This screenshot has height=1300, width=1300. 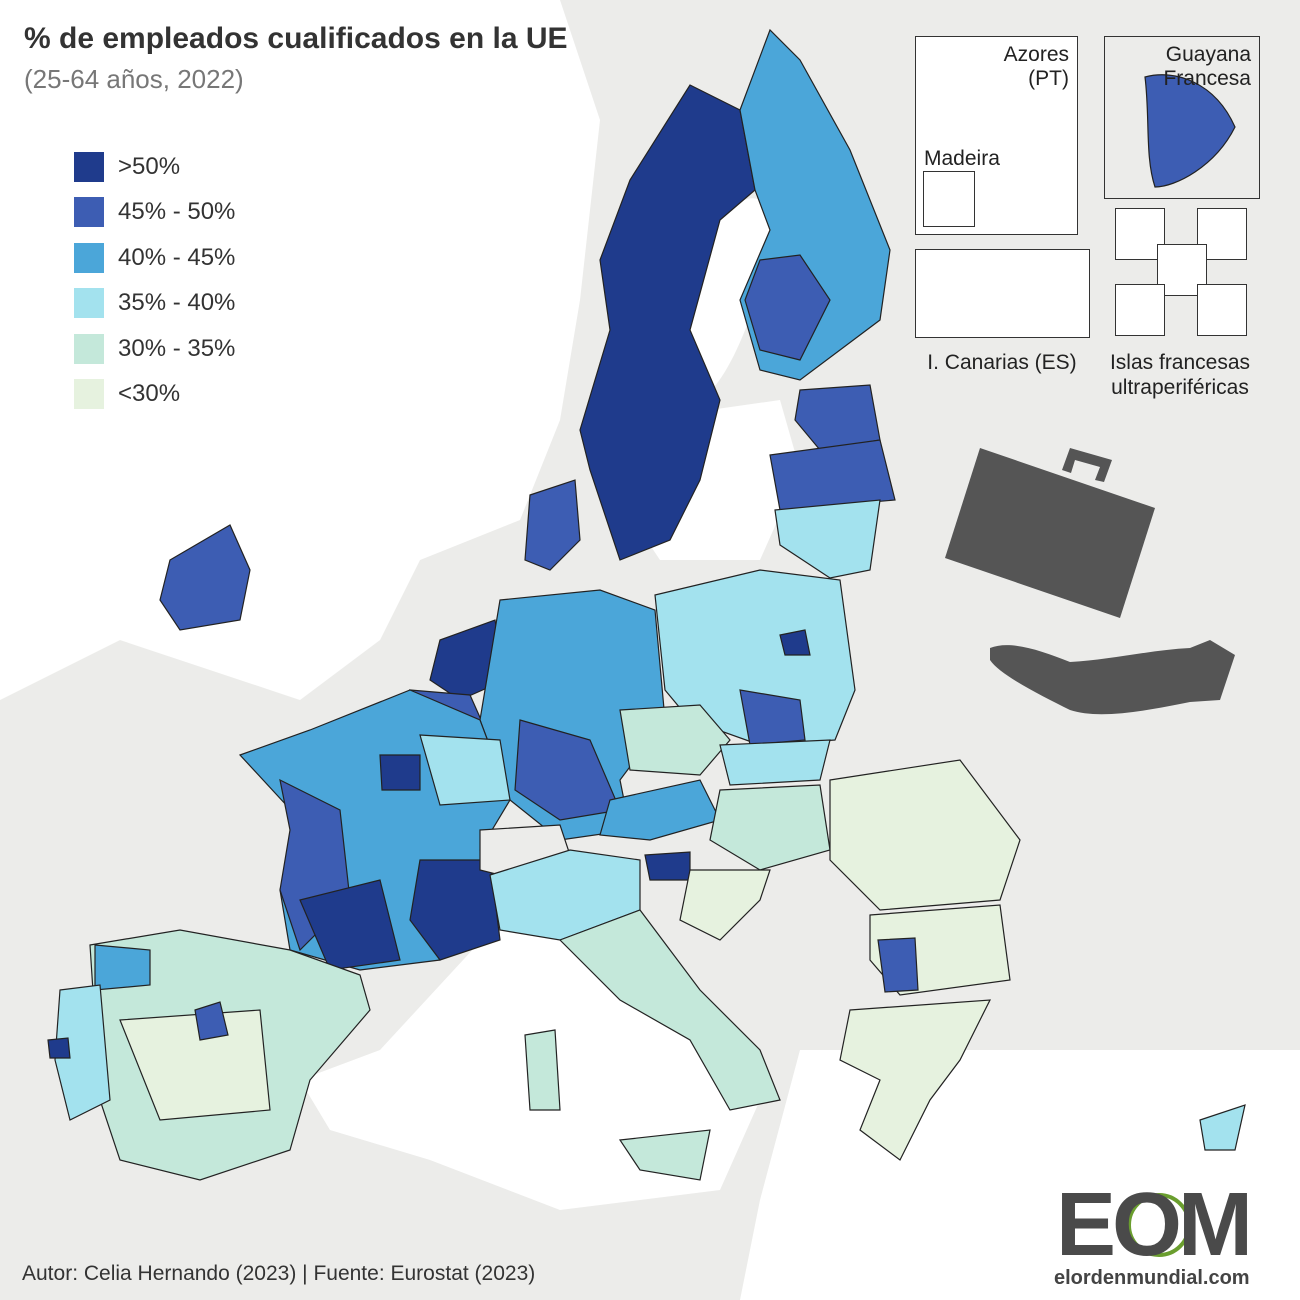 I want to click on label-azores: Azores (PT), so click(x=1036, y=66).